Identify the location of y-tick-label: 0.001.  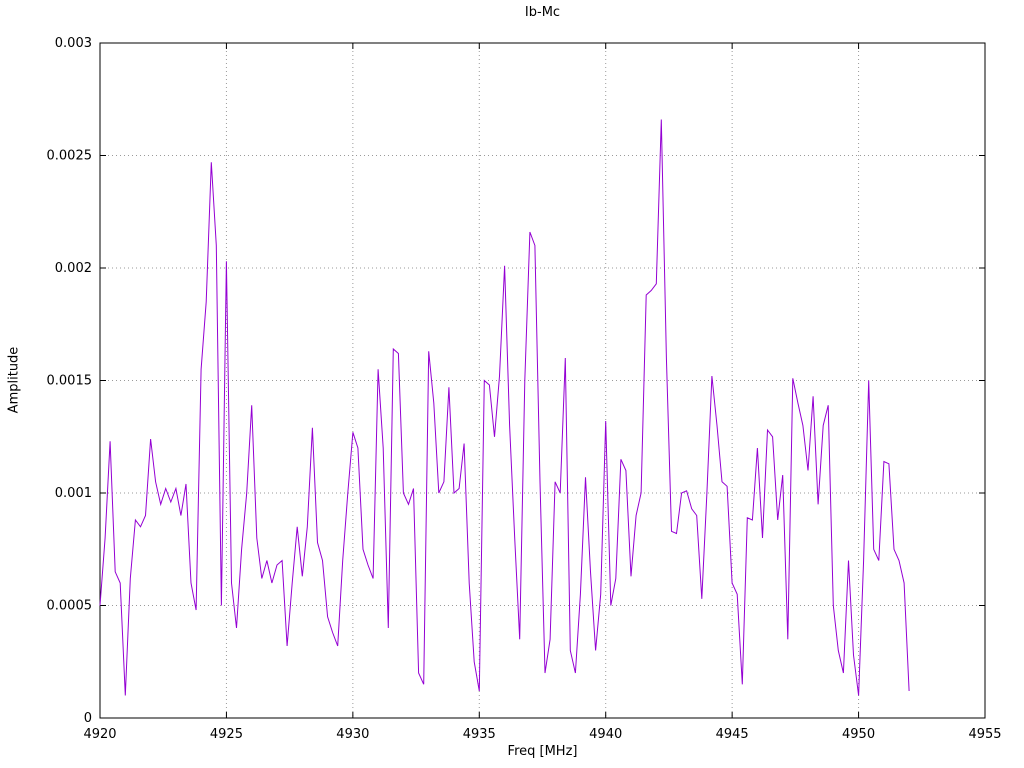
(73, 493).